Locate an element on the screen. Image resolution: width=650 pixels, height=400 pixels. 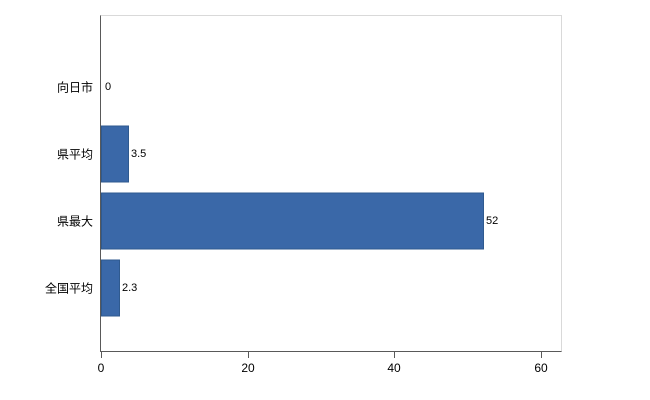
value-label: 3.5 is located at coordinates (139, 153).